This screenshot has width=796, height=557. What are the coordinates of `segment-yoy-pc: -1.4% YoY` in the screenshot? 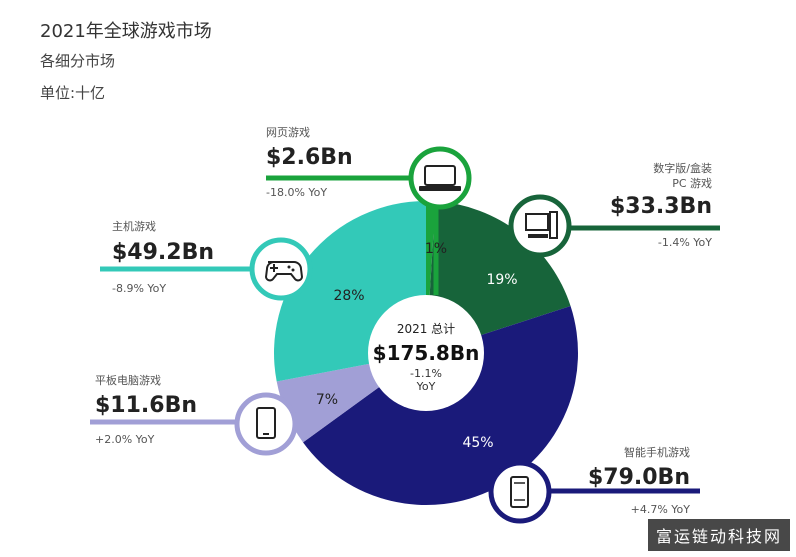 It's located at (685, 242).